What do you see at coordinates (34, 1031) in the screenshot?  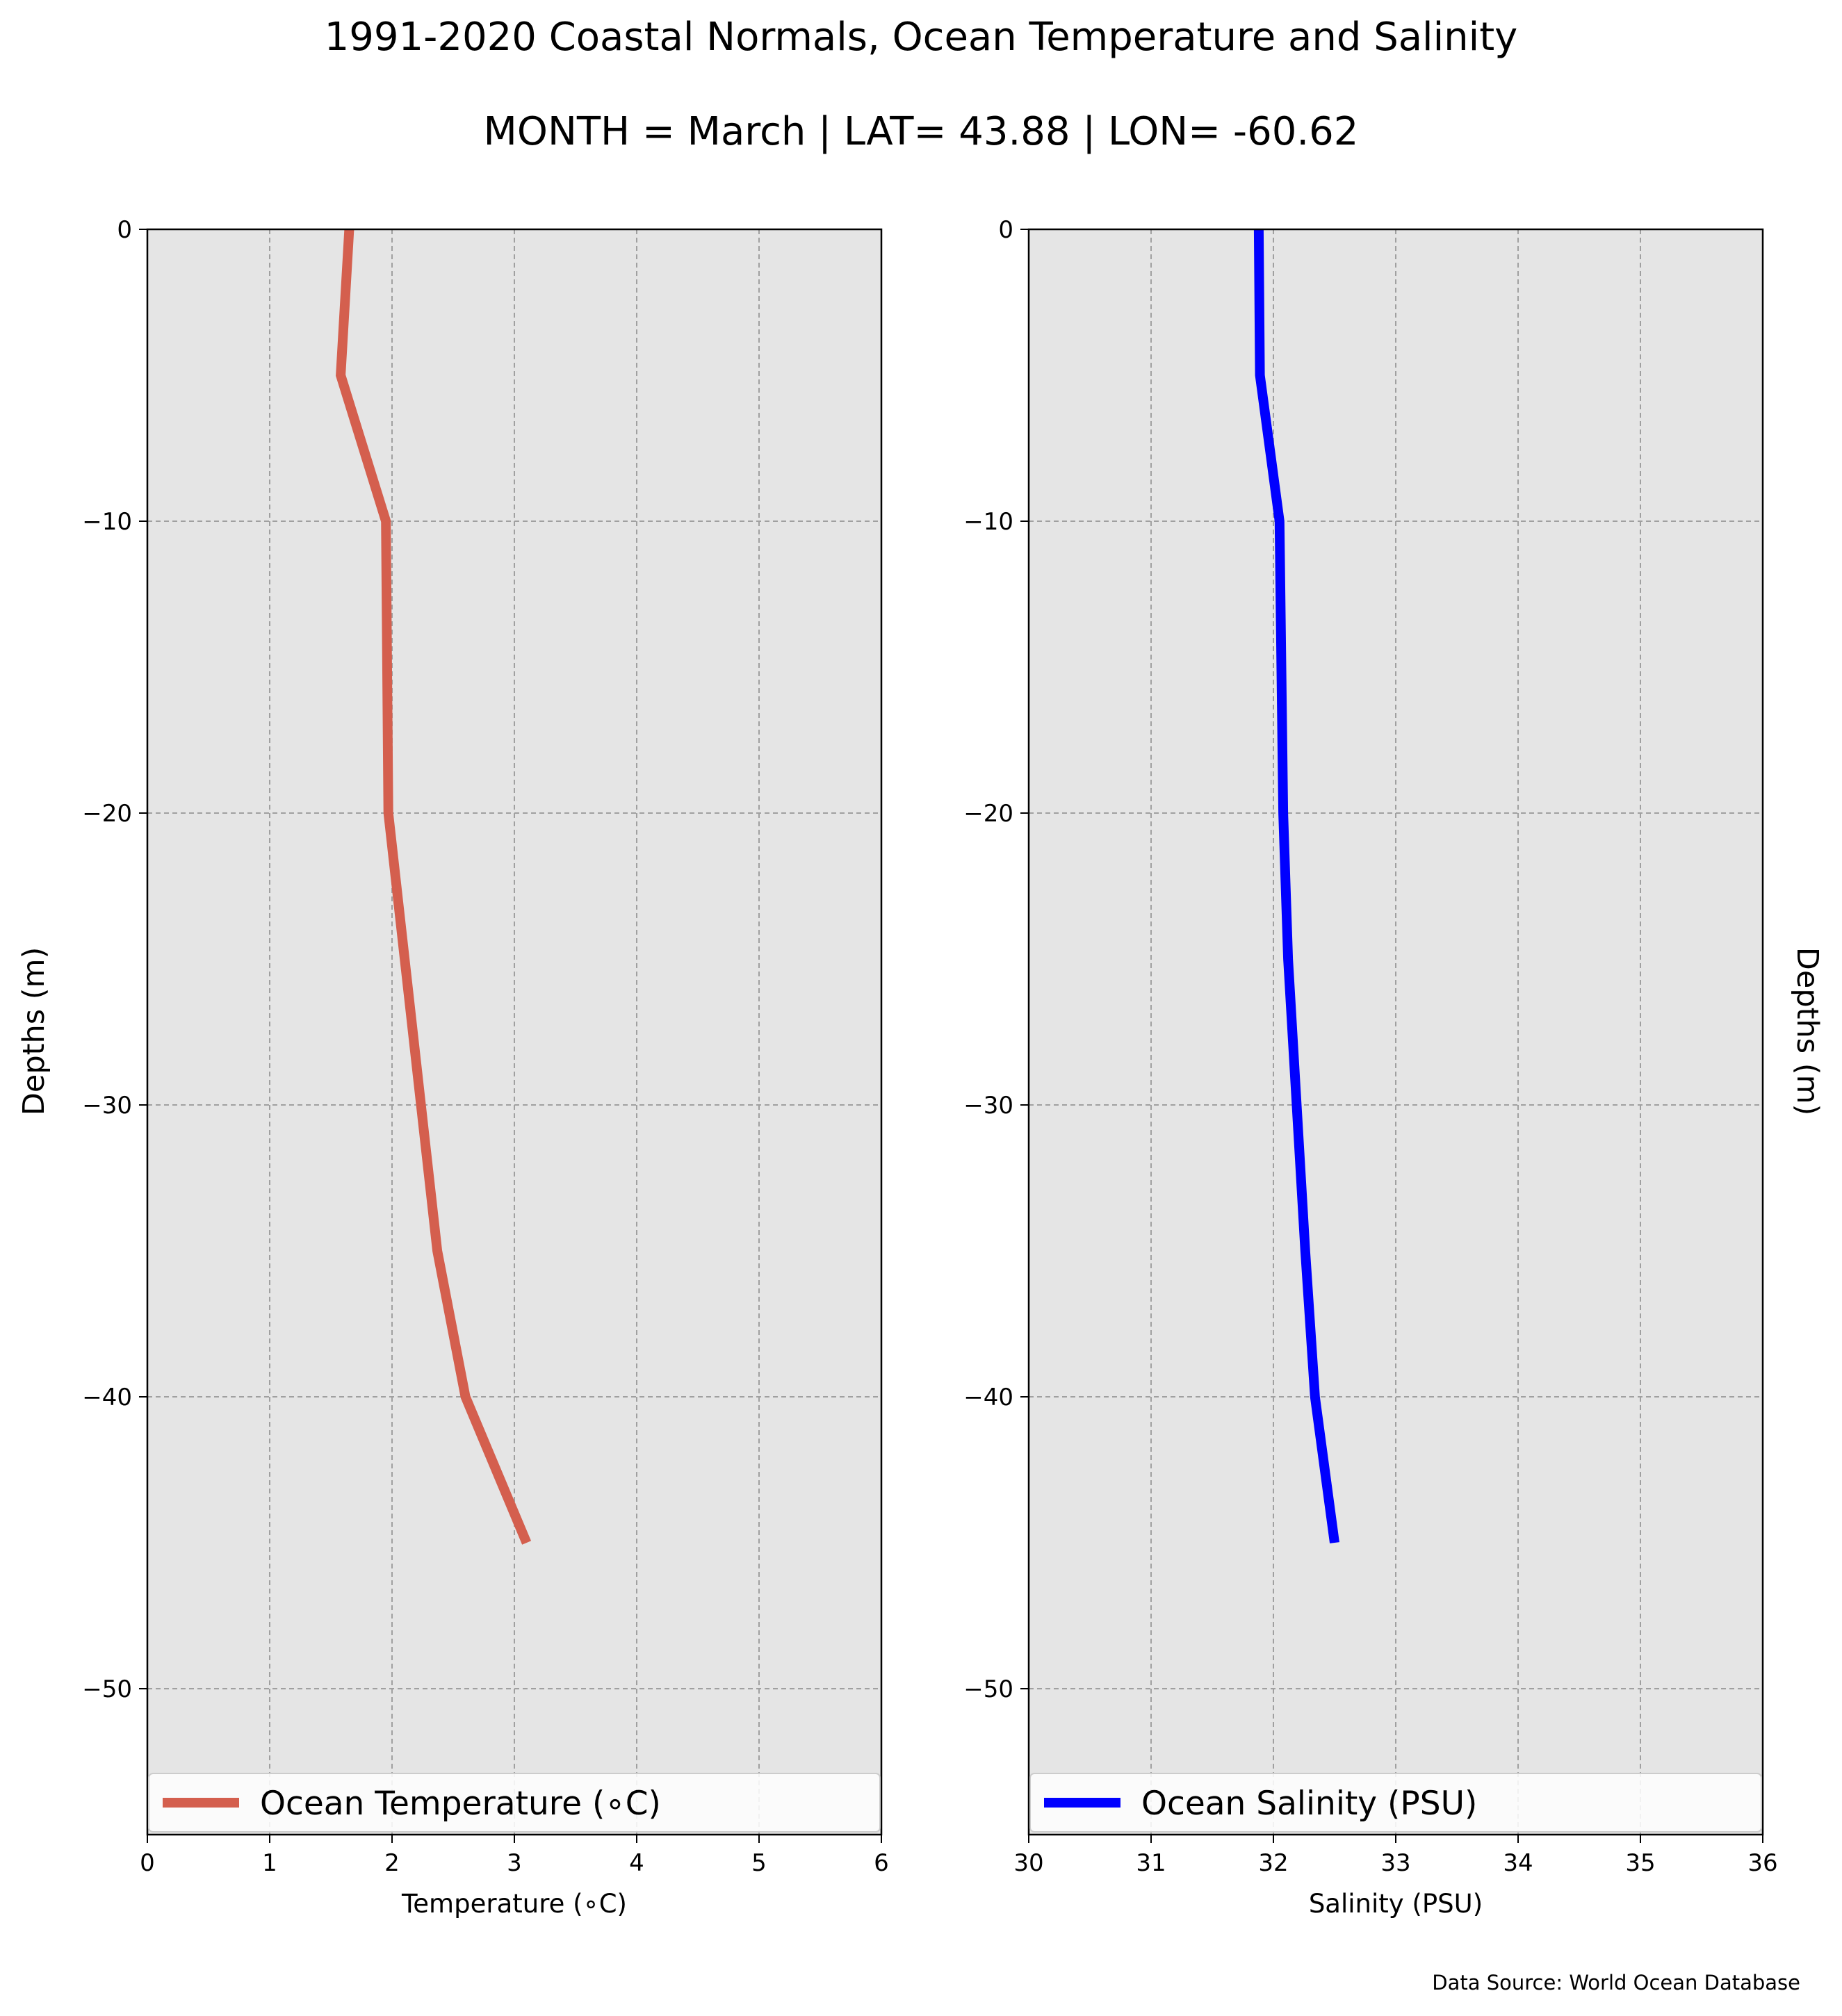 I see `temperature-y-axis-label: Depths (m)` at bounding box center [34, 1031].